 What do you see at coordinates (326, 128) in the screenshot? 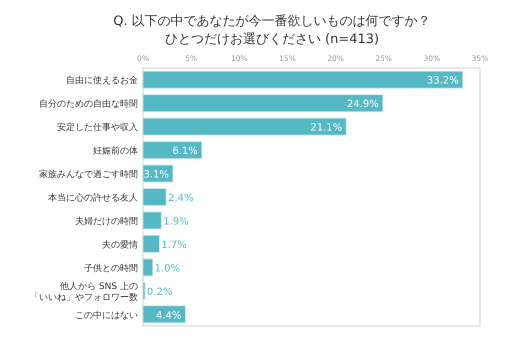
I see `data-label: 21.1%` at bounding box center [326, 128].